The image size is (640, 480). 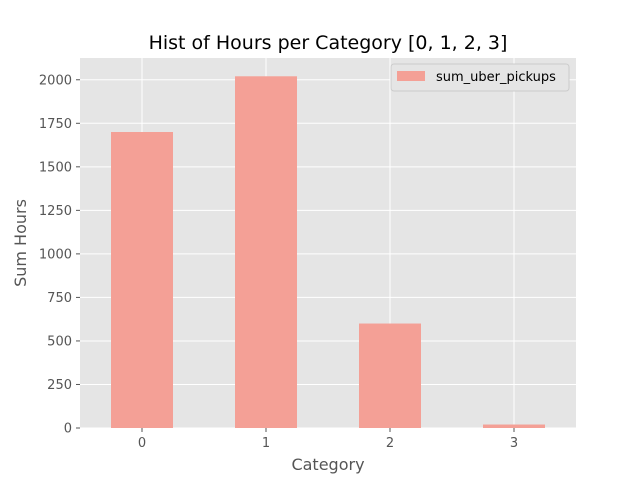 I want to click on y-tick-labels: 0 250 500 750 1000 1250 1500 1750 2000, so click(x=59, y=255).